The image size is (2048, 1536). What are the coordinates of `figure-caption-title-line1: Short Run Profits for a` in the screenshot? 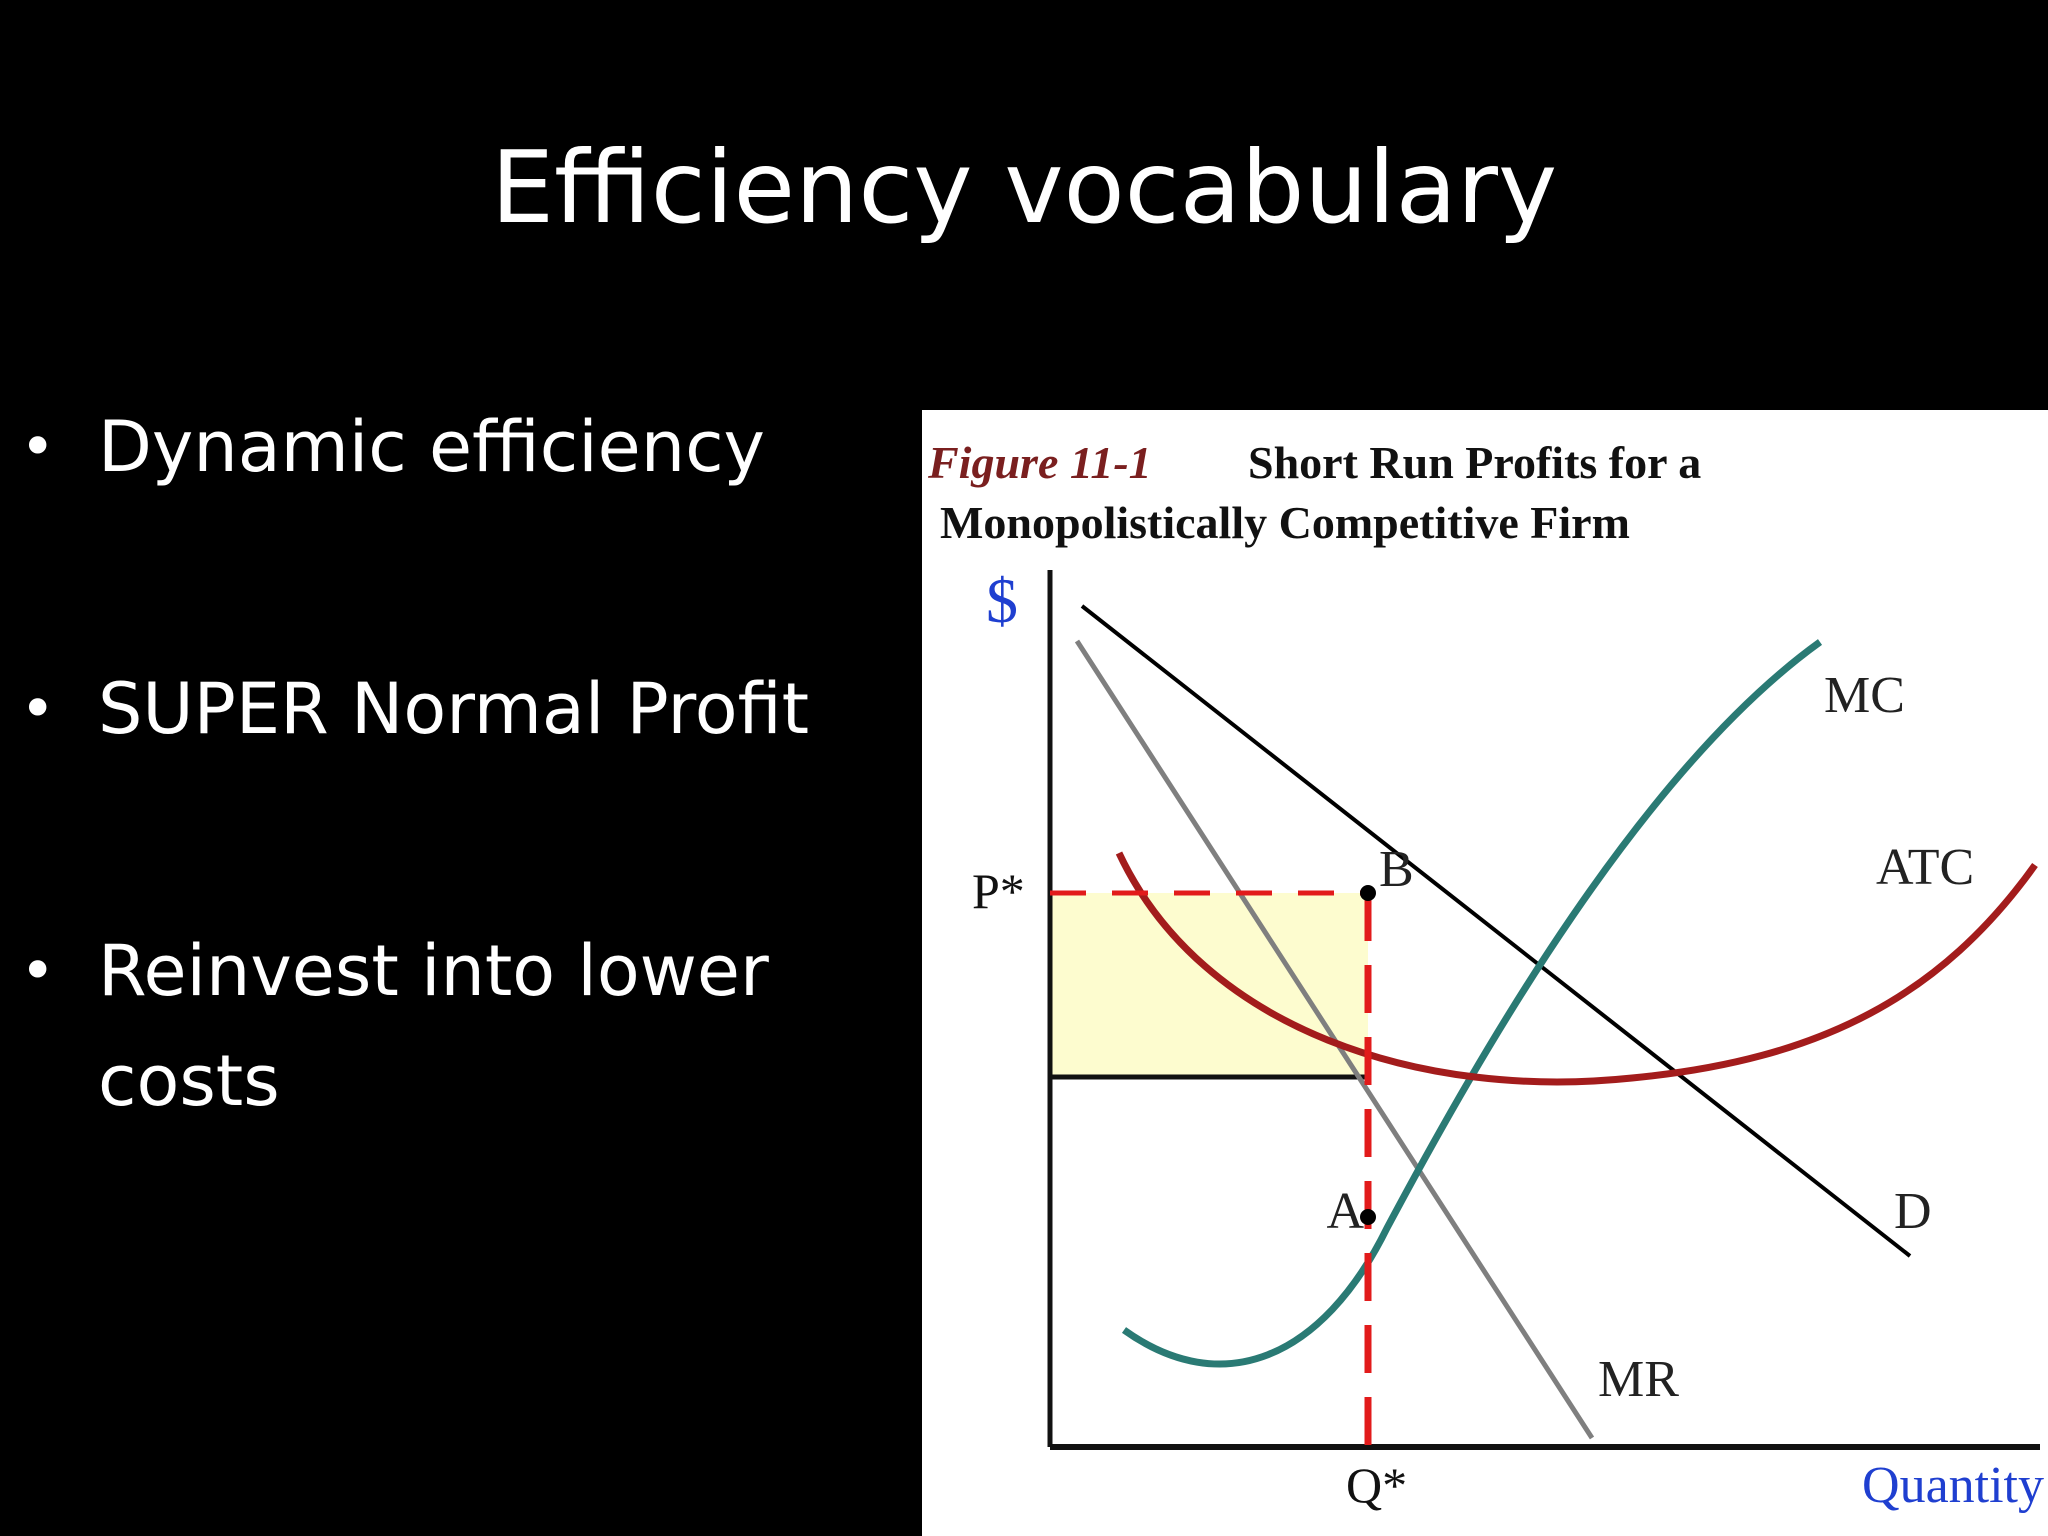 It's located at (1474, 462).